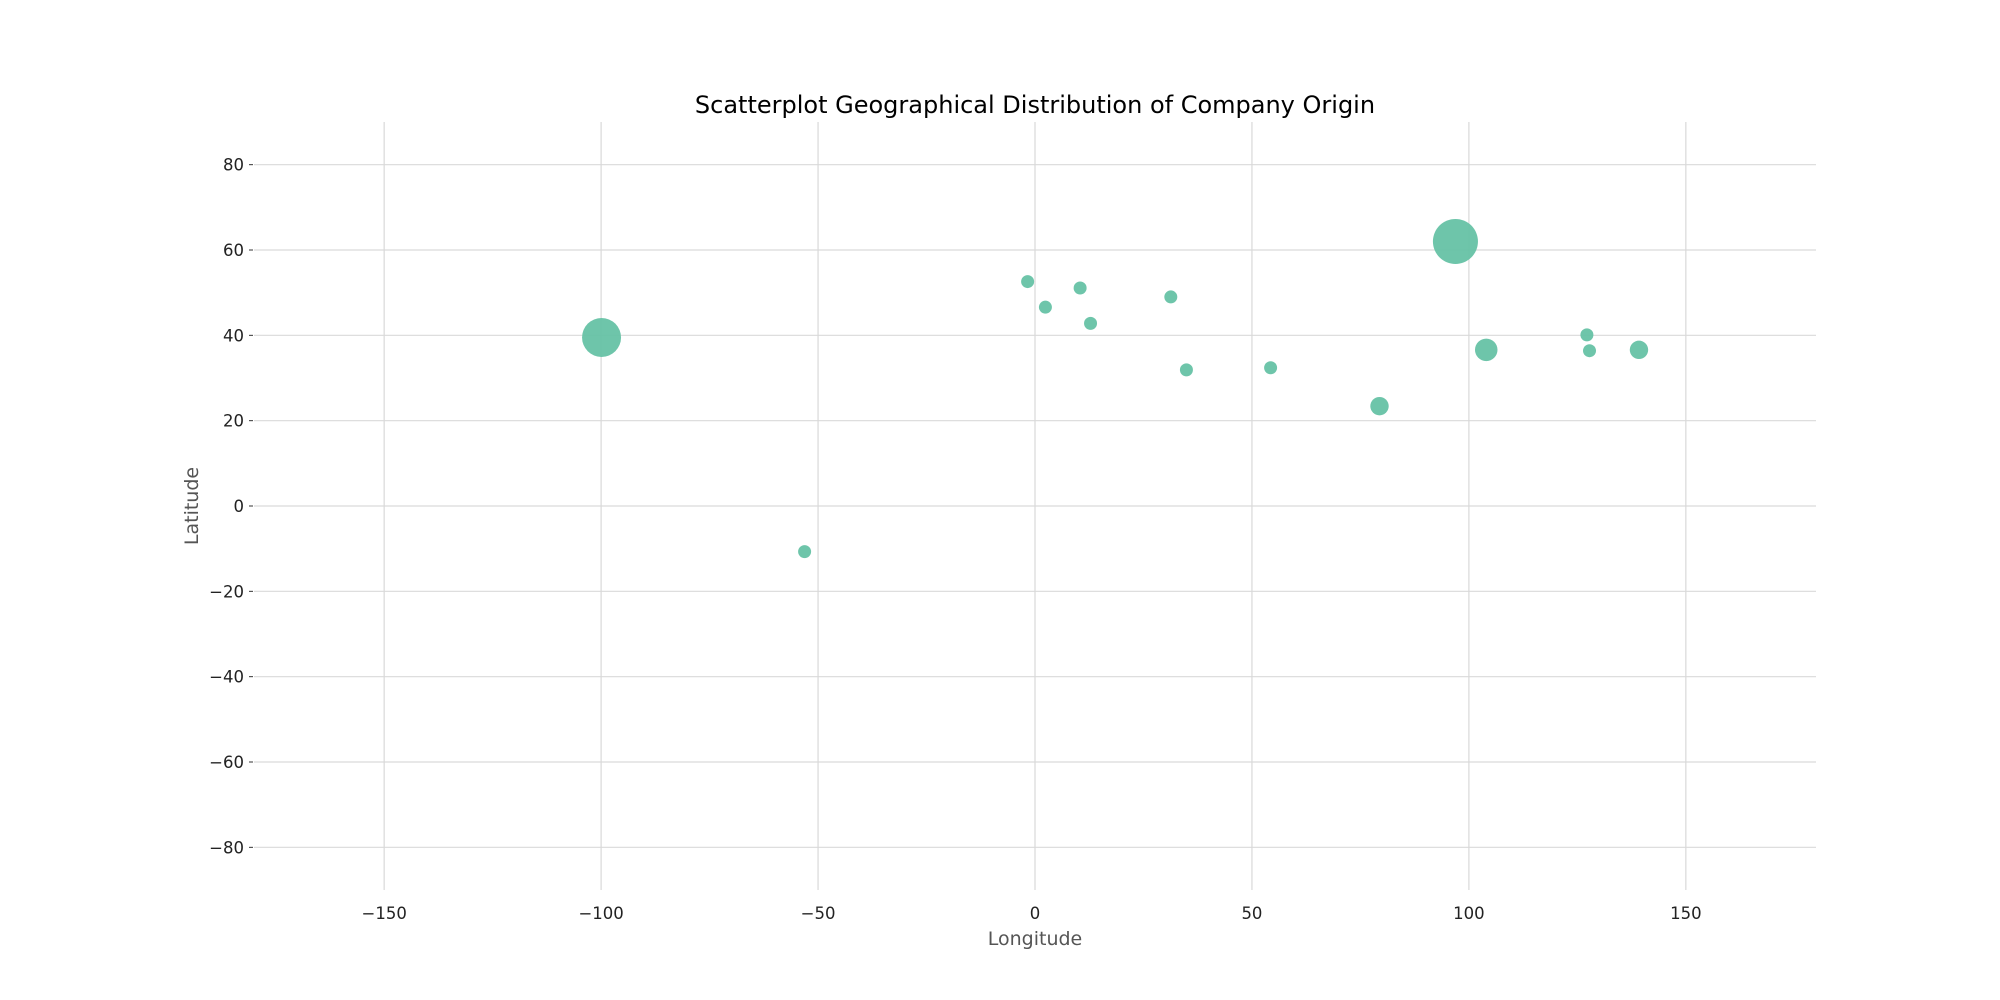  I want to click on x-tick-label: −150, so click(384, 913).